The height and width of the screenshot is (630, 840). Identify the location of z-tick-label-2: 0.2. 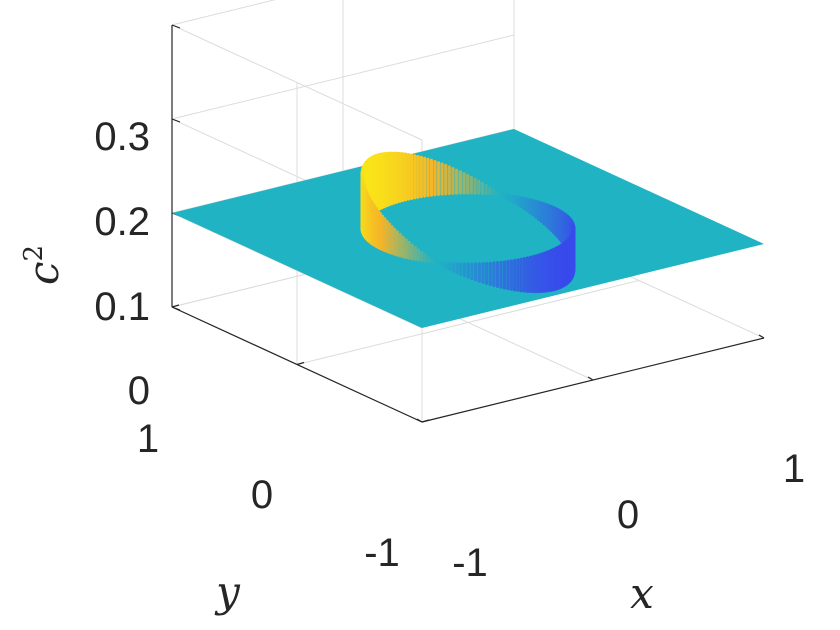
(122, 222).